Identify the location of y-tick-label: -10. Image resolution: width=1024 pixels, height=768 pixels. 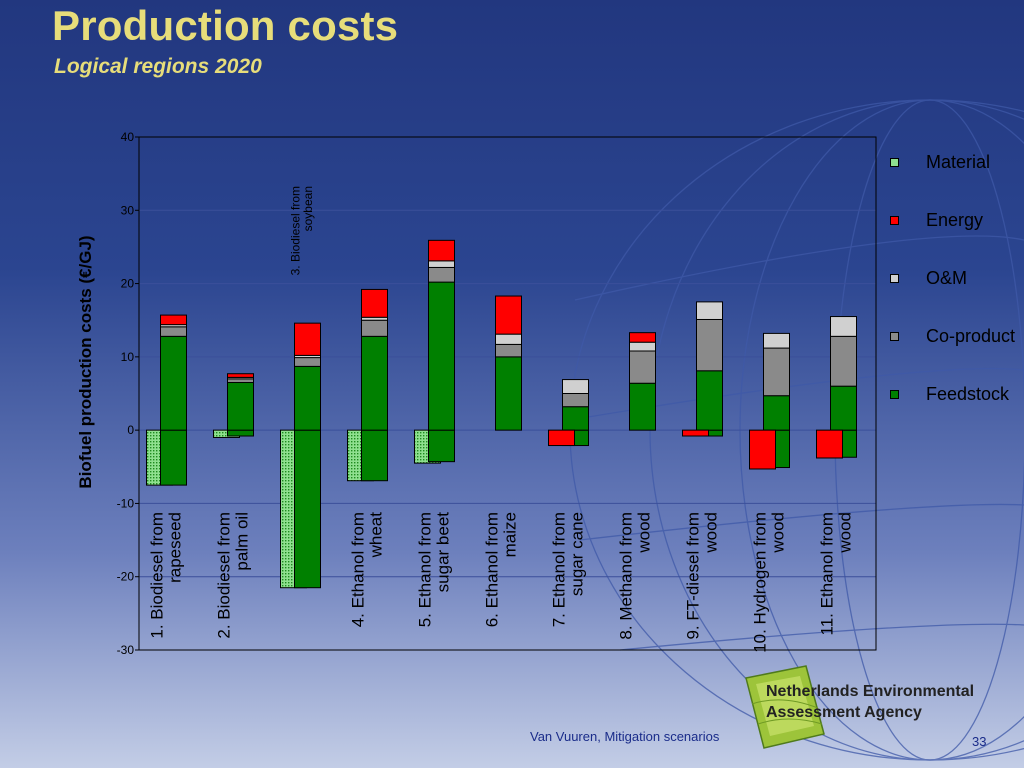
(126, 503).